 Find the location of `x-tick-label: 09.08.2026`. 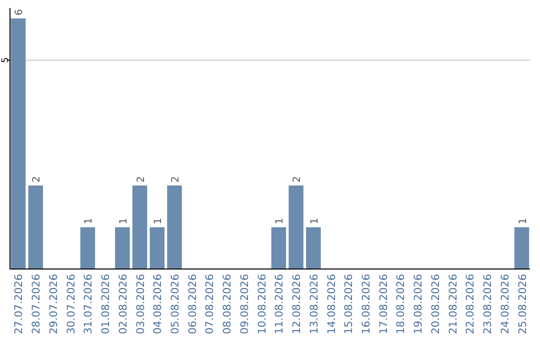

x-tick-label: 09.08.2026 is located at coordinates (244, 304).